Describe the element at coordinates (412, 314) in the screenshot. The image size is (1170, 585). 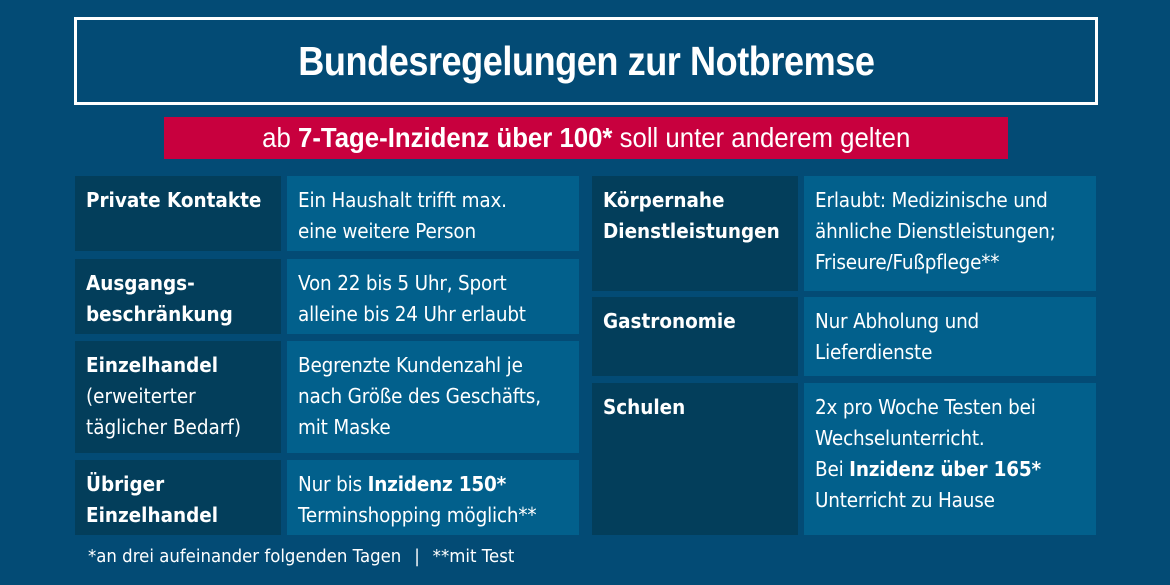
I see `value-line: alleine bis 24 Uhr erlaubt` at that location.